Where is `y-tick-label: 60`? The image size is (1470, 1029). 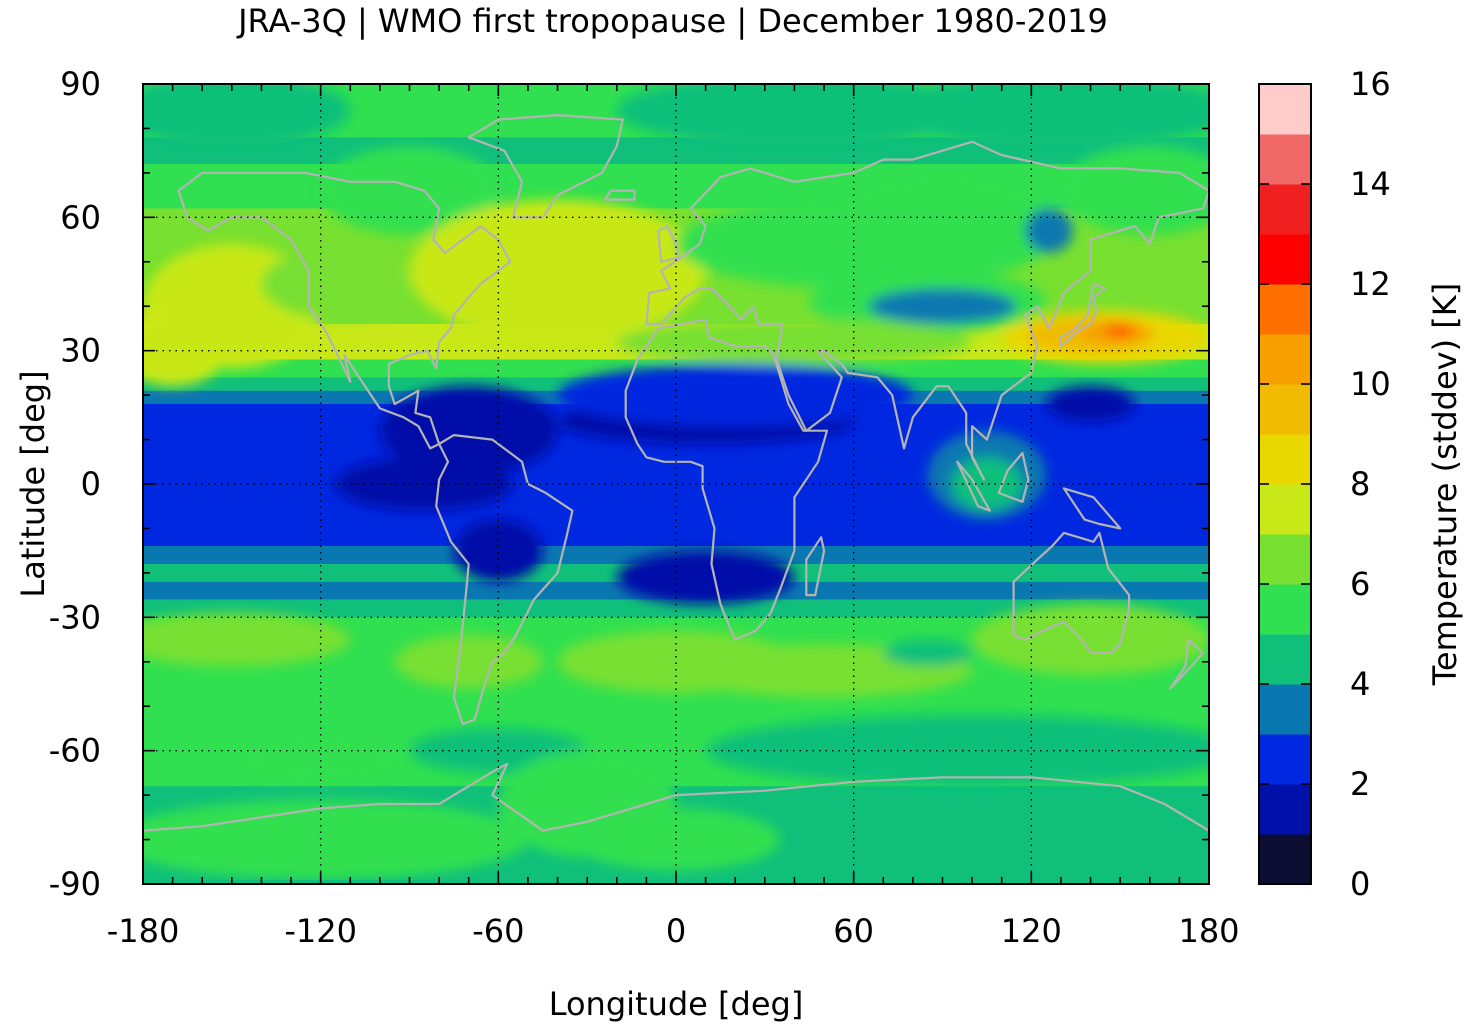
y-tick-label: 60 is located at coordinates (80, 217).